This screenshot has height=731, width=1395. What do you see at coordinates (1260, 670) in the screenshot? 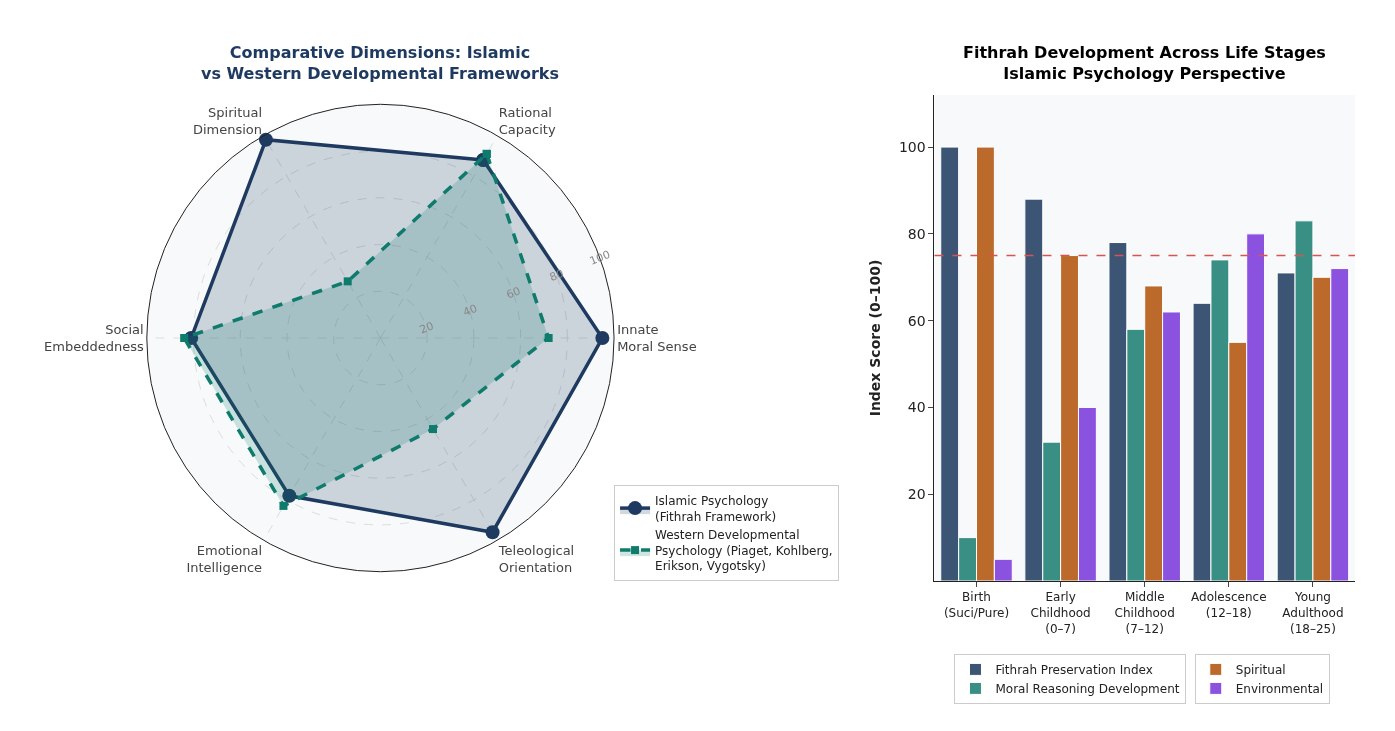
I see `legend-label: Spiritual` at bounding box center [1260, 670].